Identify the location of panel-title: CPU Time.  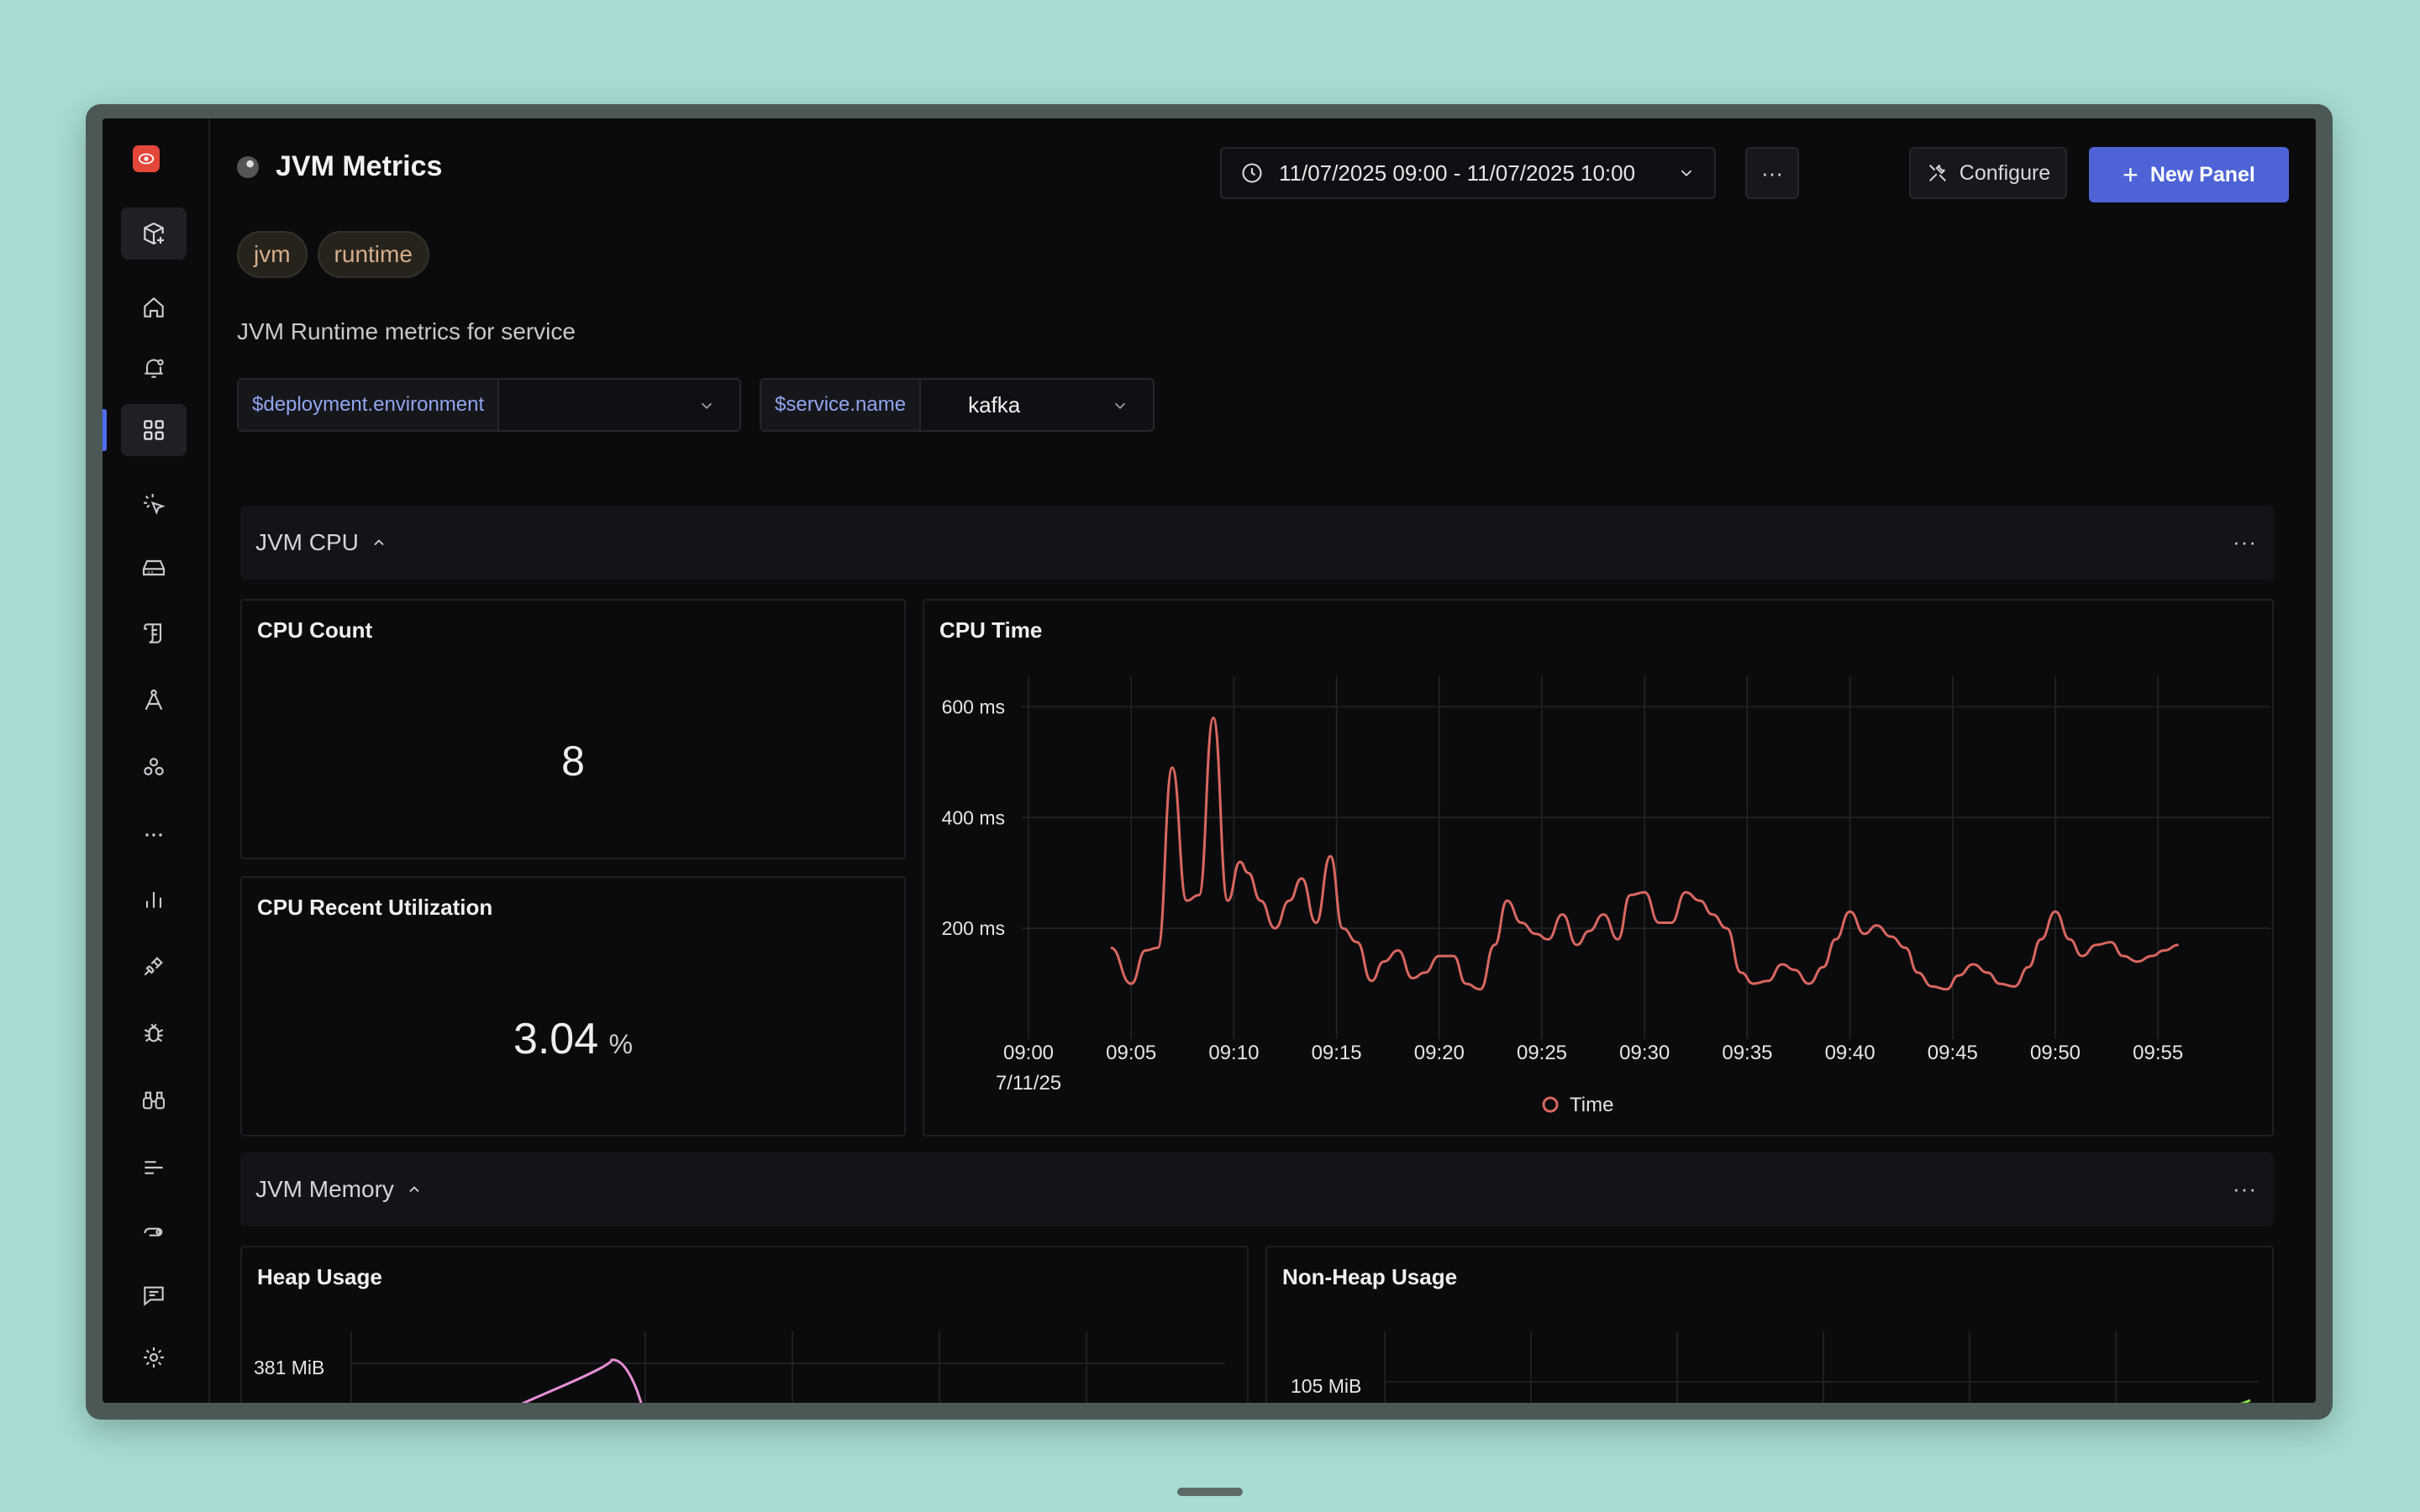
(991, 630).